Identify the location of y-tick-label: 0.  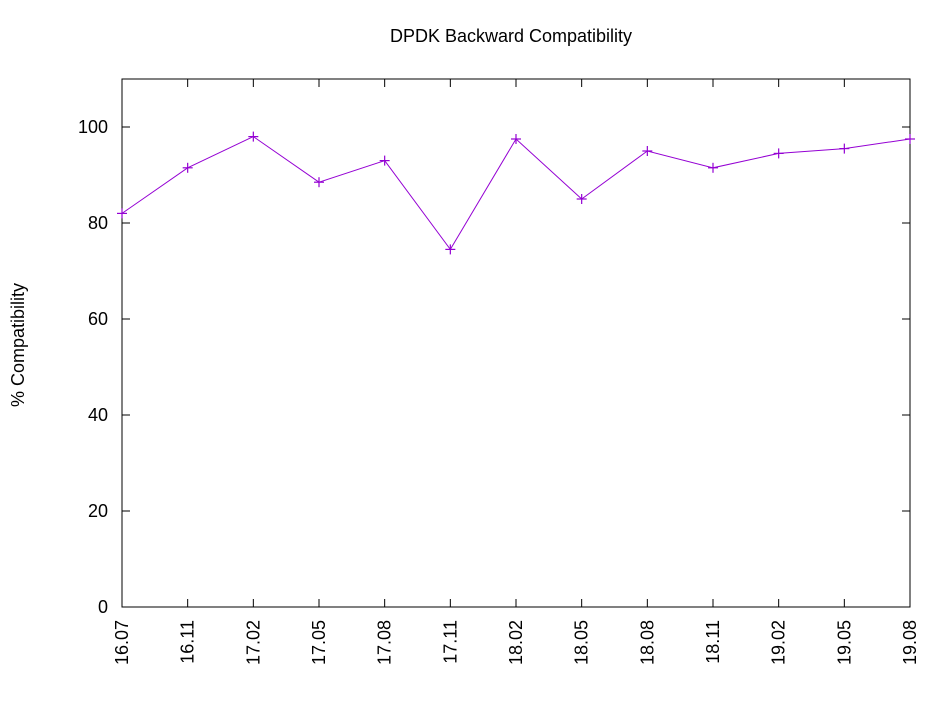
(103, 607).